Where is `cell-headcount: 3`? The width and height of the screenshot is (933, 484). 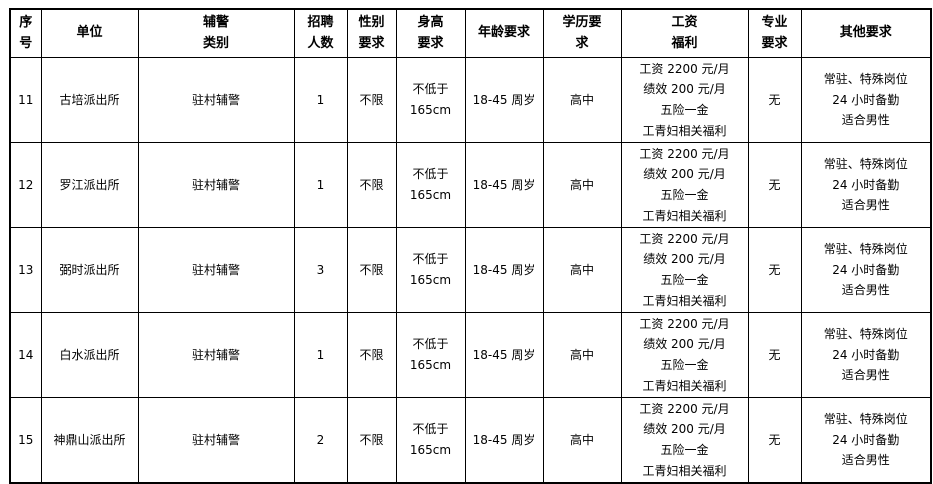 cell-headcount: 3 is located at coordinates (320, 270).